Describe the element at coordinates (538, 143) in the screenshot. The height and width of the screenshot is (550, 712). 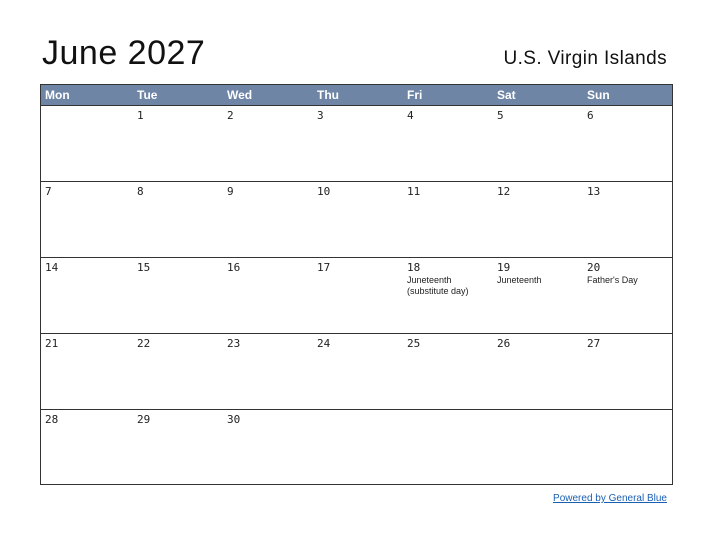
I see `calendar-day-cell: 5` at that location.